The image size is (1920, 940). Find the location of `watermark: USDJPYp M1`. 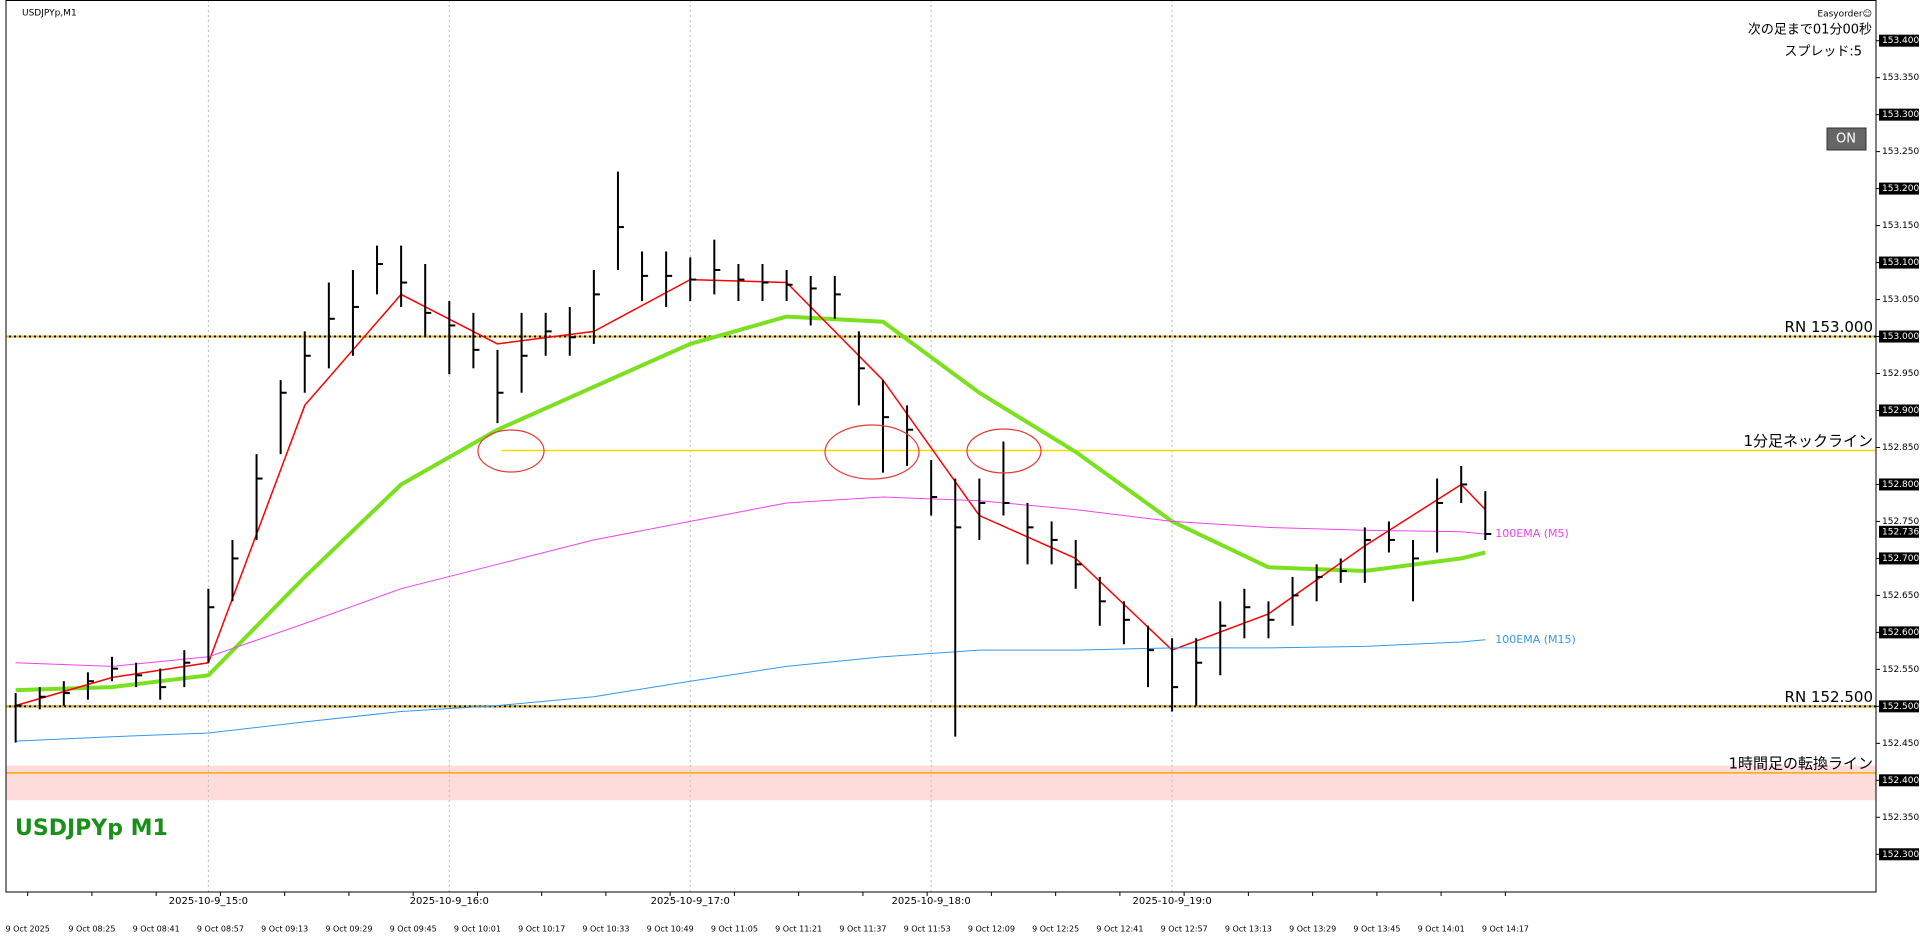

watermark: USDJPYp M1 is located at coordinates (91, 828).